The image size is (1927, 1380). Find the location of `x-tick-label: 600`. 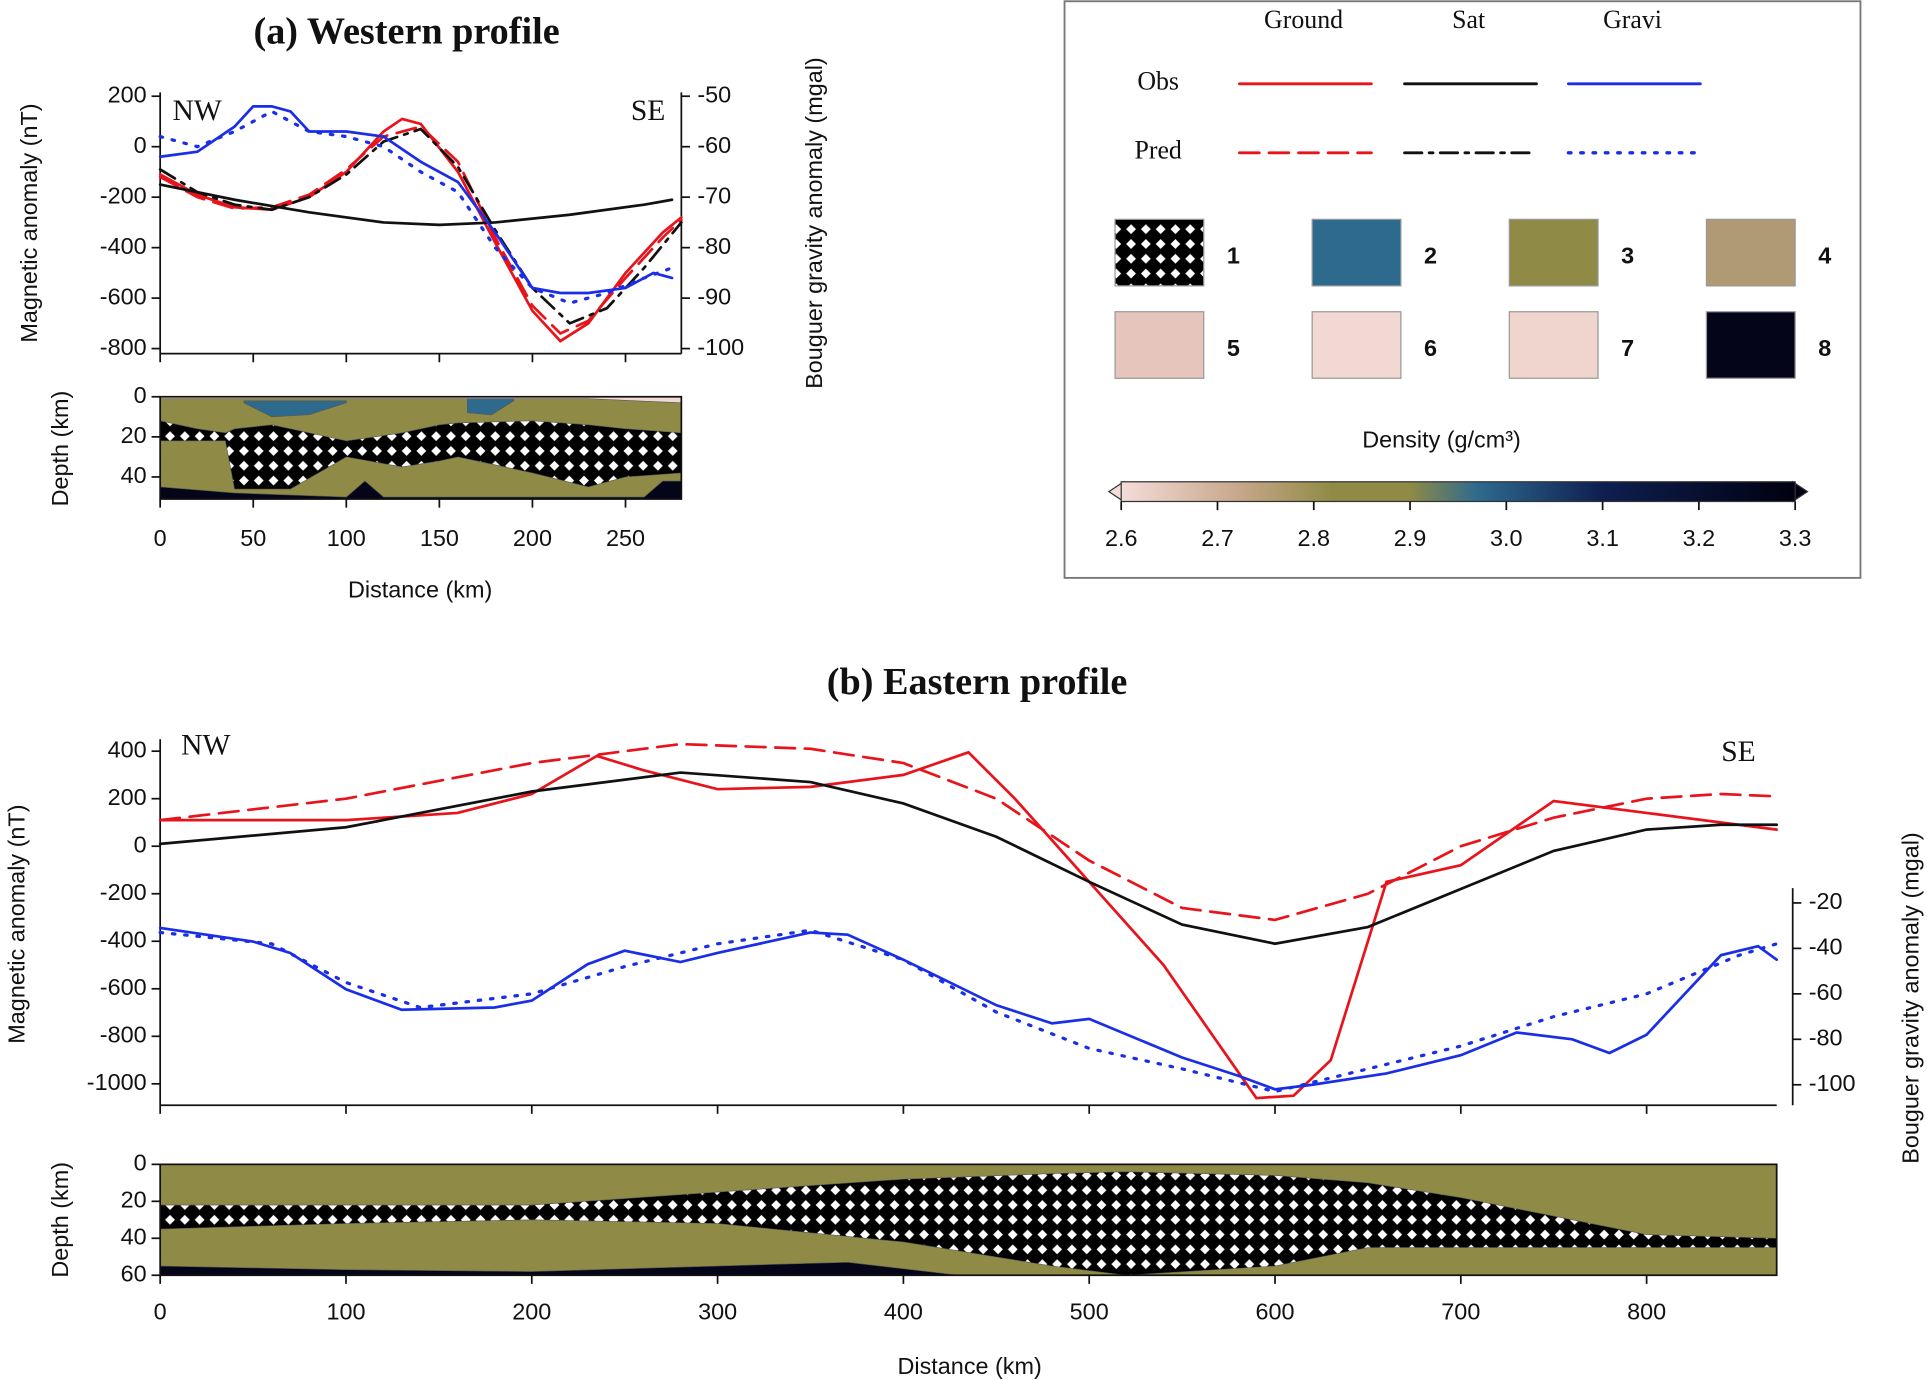

x-tick-label: 600 is located at coordinates (1274, 1312).